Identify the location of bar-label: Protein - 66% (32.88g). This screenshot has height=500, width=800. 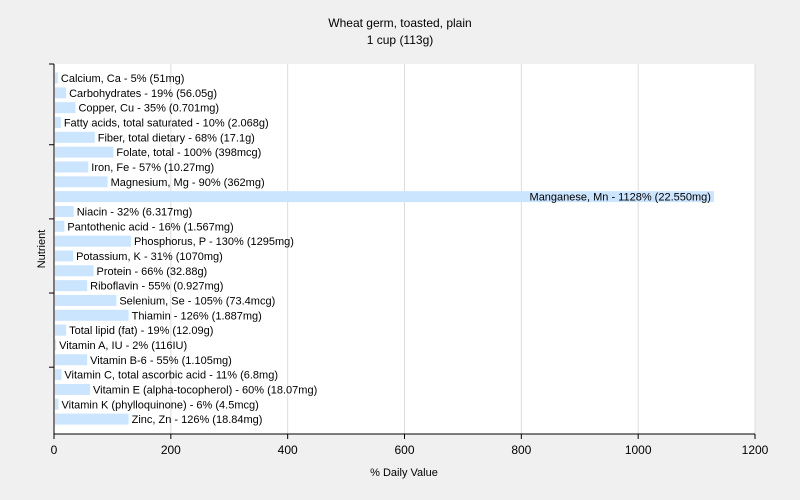
(152, 272).